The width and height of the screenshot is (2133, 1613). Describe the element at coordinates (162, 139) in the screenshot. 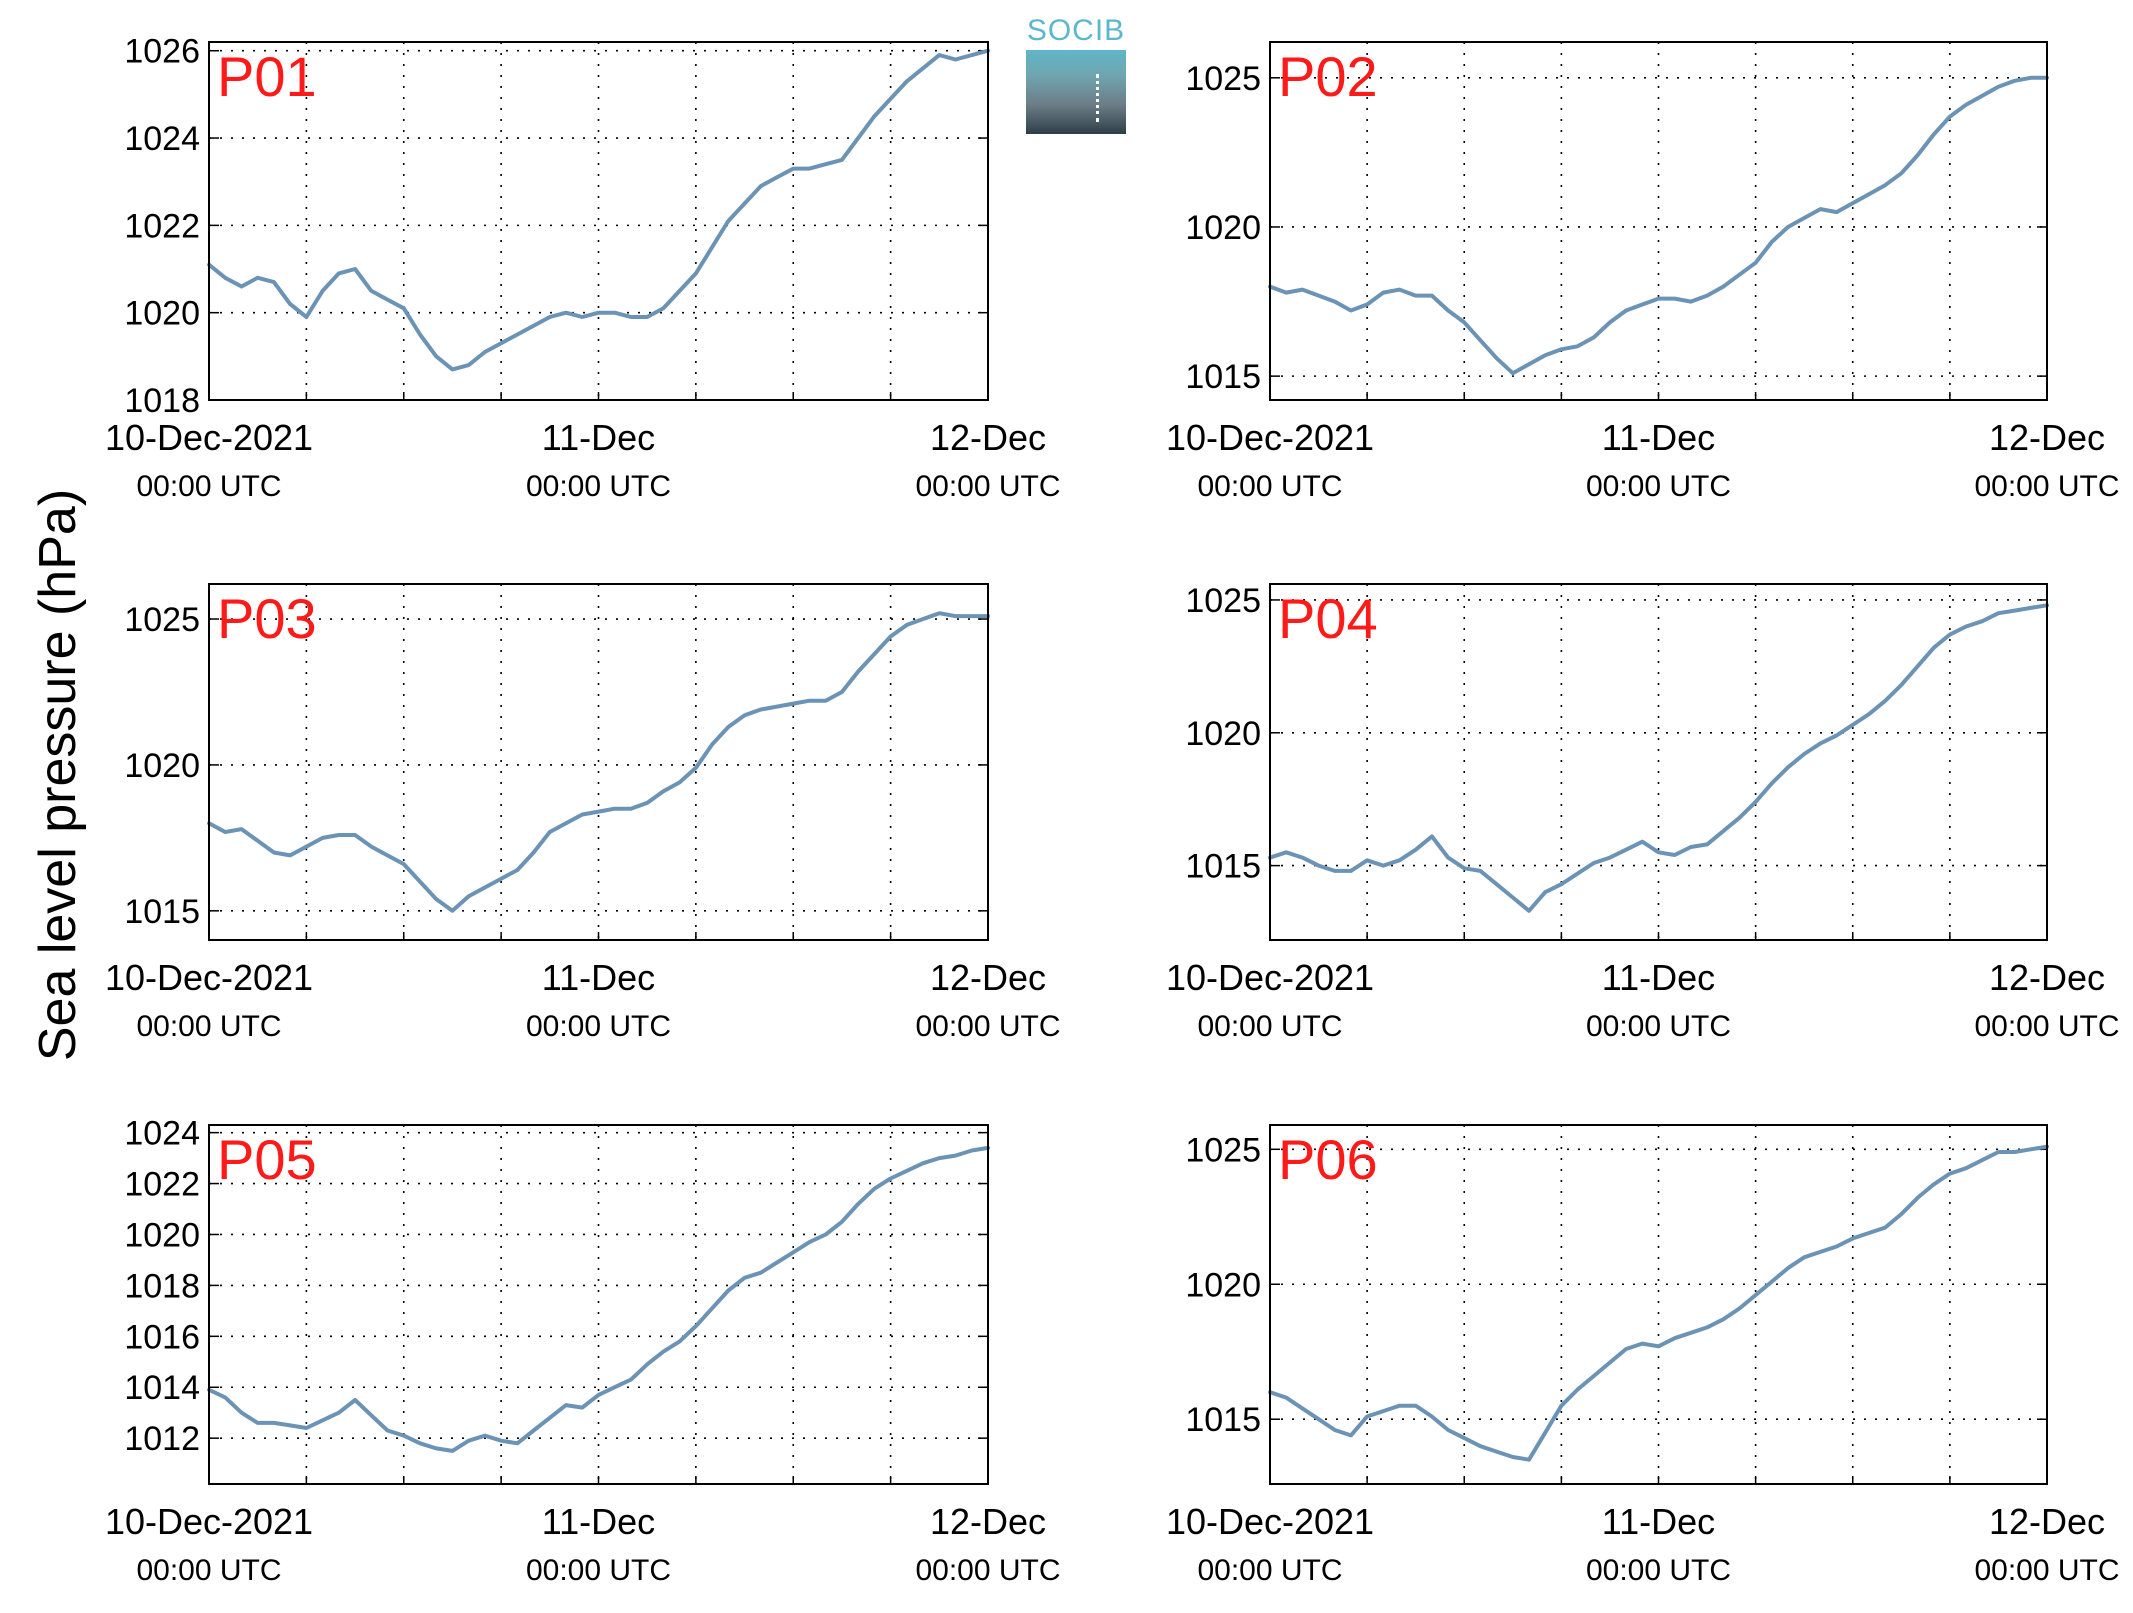

I see `p01-y-tick-label: 1024` at that location.